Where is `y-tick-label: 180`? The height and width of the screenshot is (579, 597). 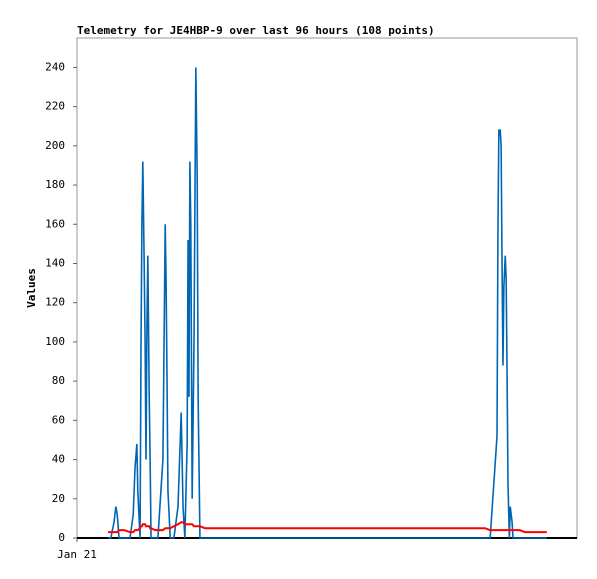
y-tick-label: 180 is located at coordinates (55, 184).